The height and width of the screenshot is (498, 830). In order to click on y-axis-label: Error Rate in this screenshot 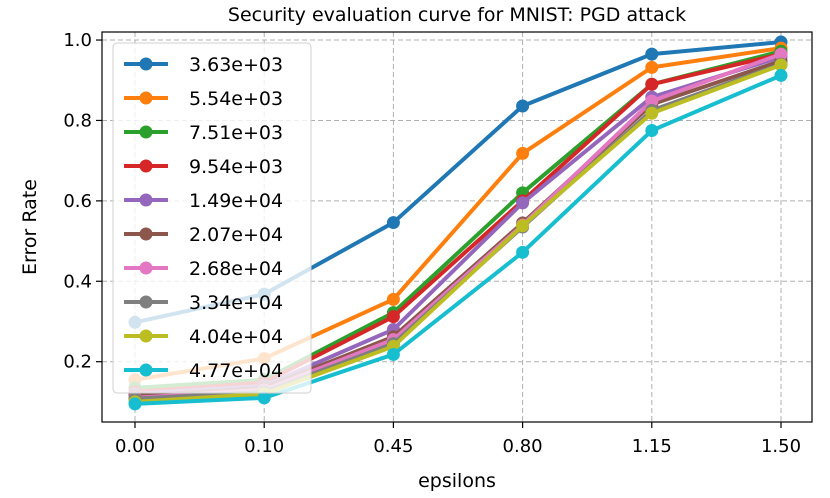, I will do `click(30, 227)`.